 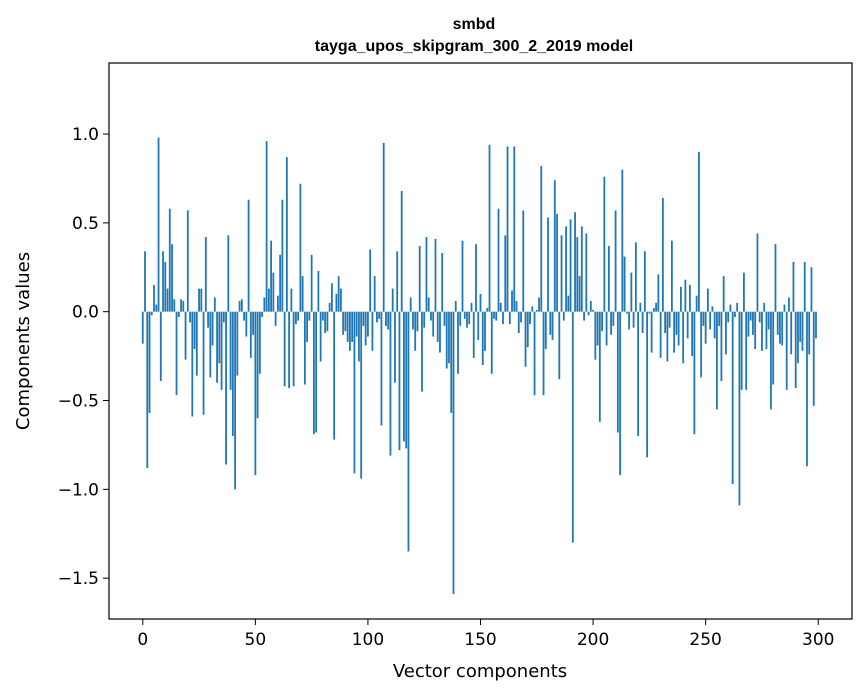 What do you see at coordinates (23, 341) in the screenshot?
I see `y-axis-label: Components values` at bounding box center [23, 341].